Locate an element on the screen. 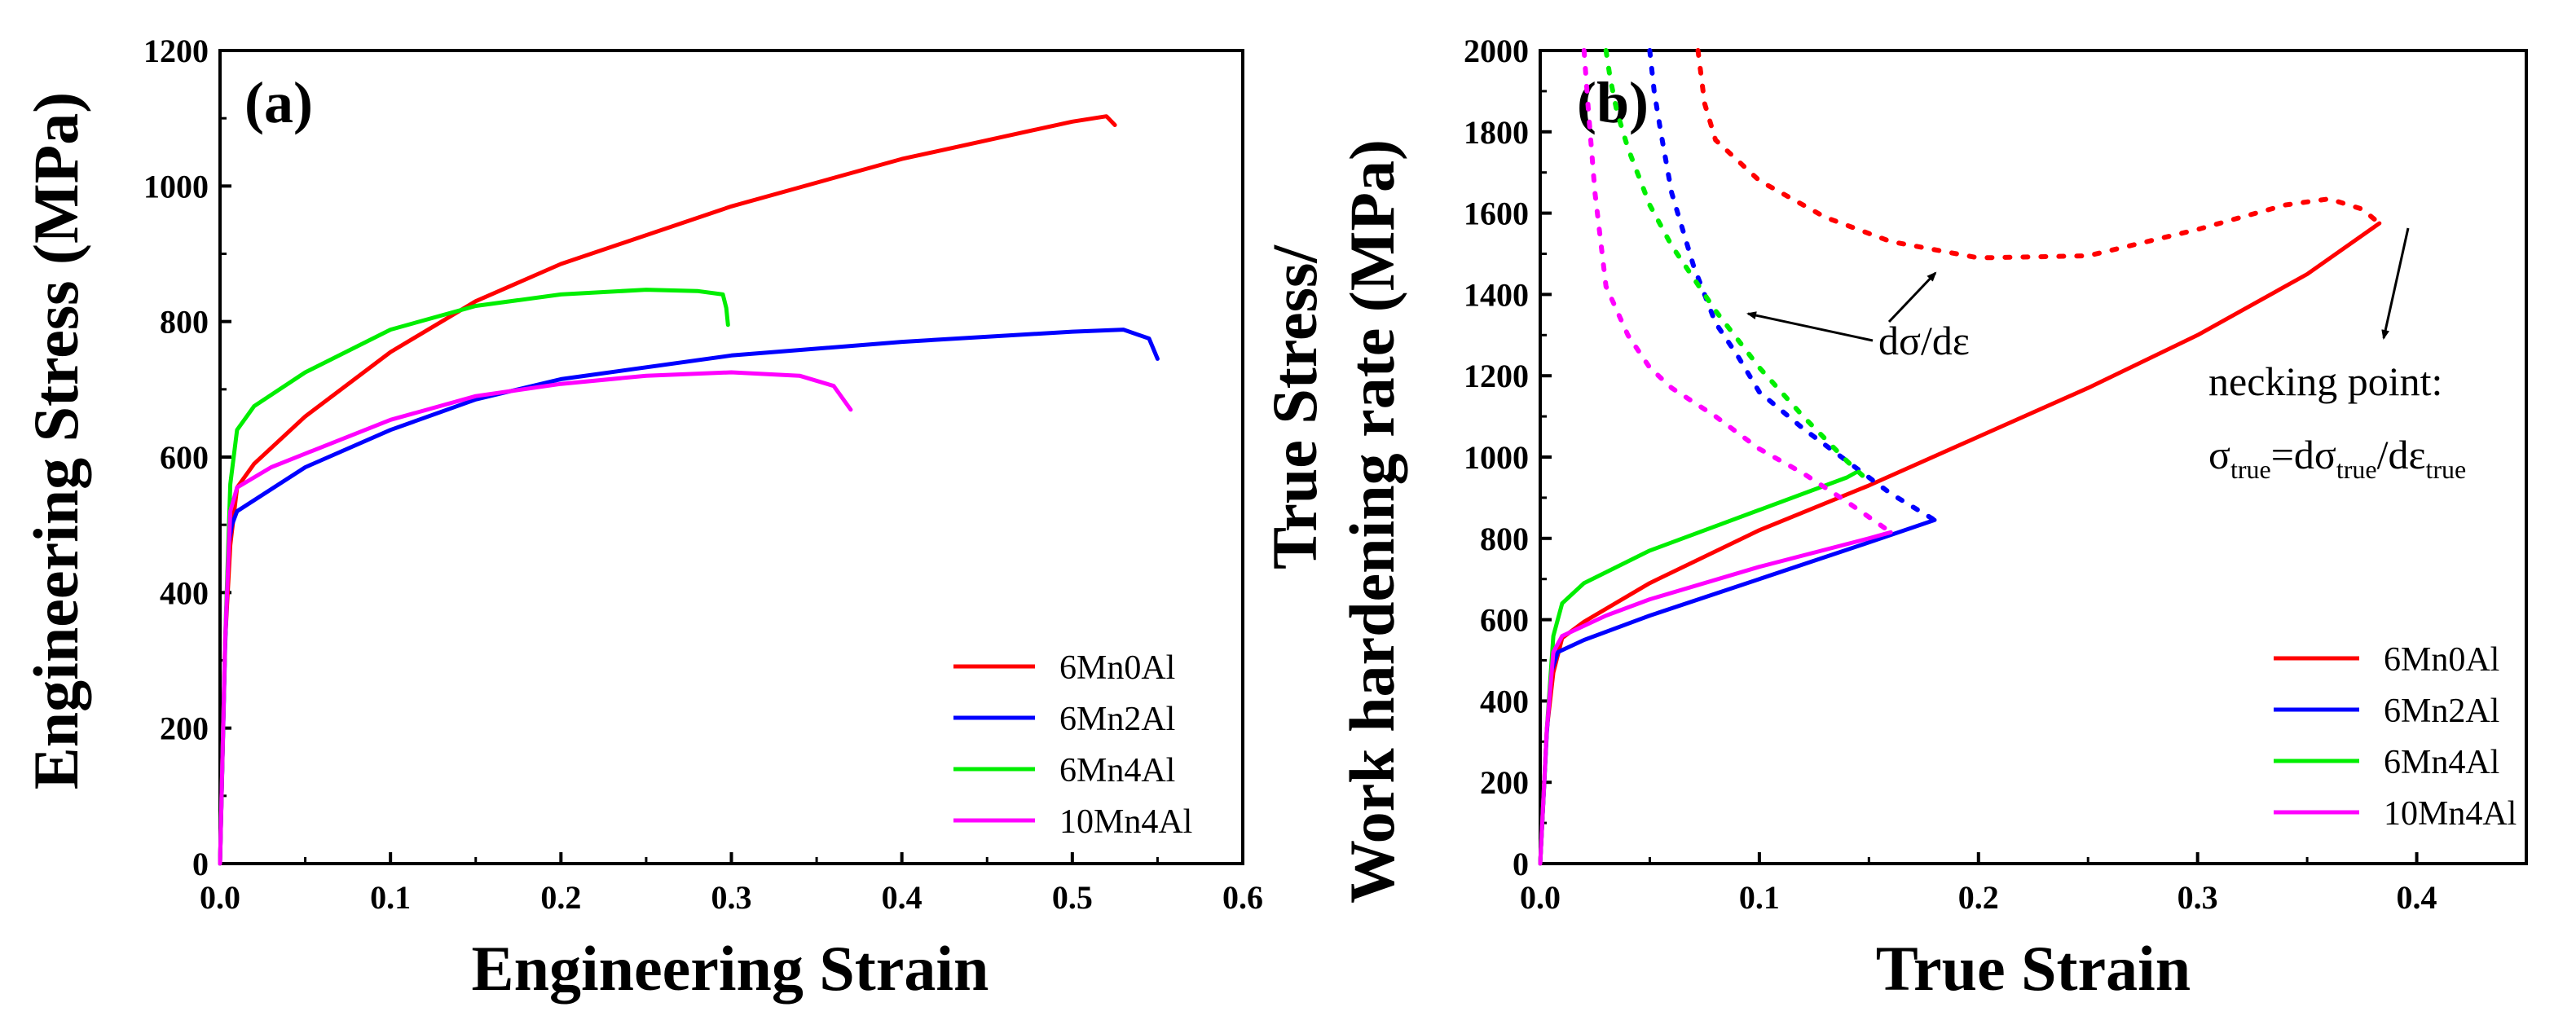  x-tick-label-a: 0.2 is located at coordinates (561, 897).